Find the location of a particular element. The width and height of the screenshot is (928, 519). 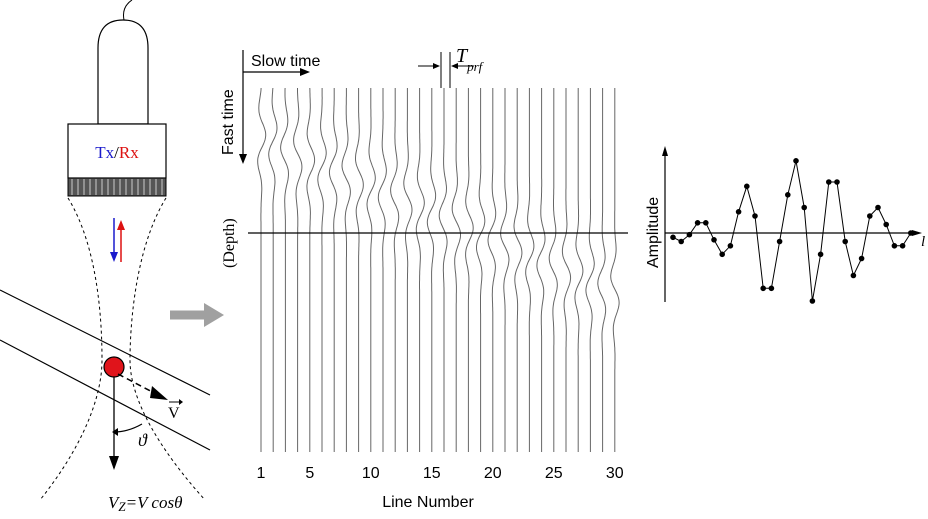

velocity-vector is located at coordinates (142, 386).